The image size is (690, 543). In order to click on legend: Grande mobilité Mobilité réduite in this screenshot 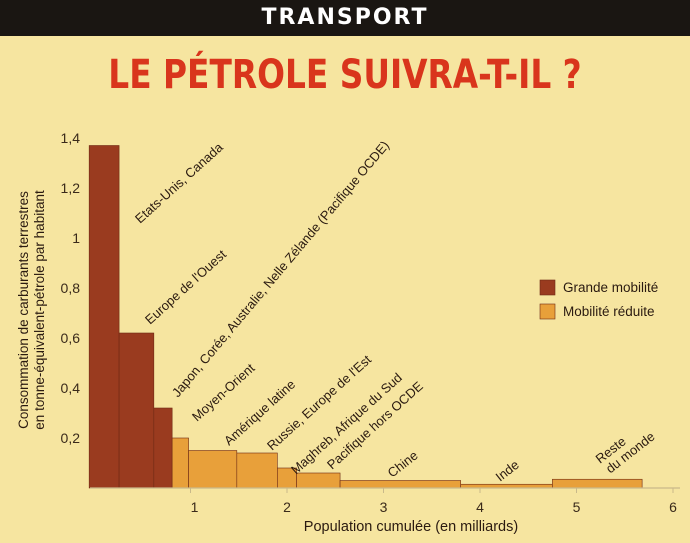, I will do `click(598, 299)`.